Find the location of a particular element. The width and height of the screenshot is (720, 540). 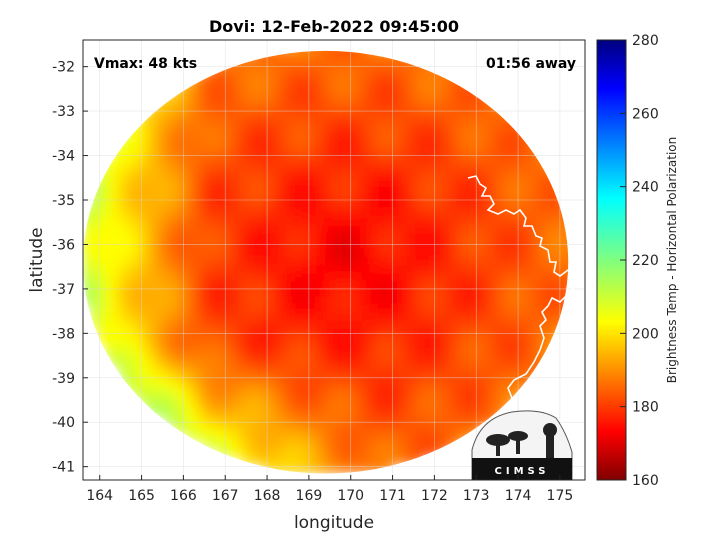

y-tick-label: -36 is located at coordinates (63, 245).